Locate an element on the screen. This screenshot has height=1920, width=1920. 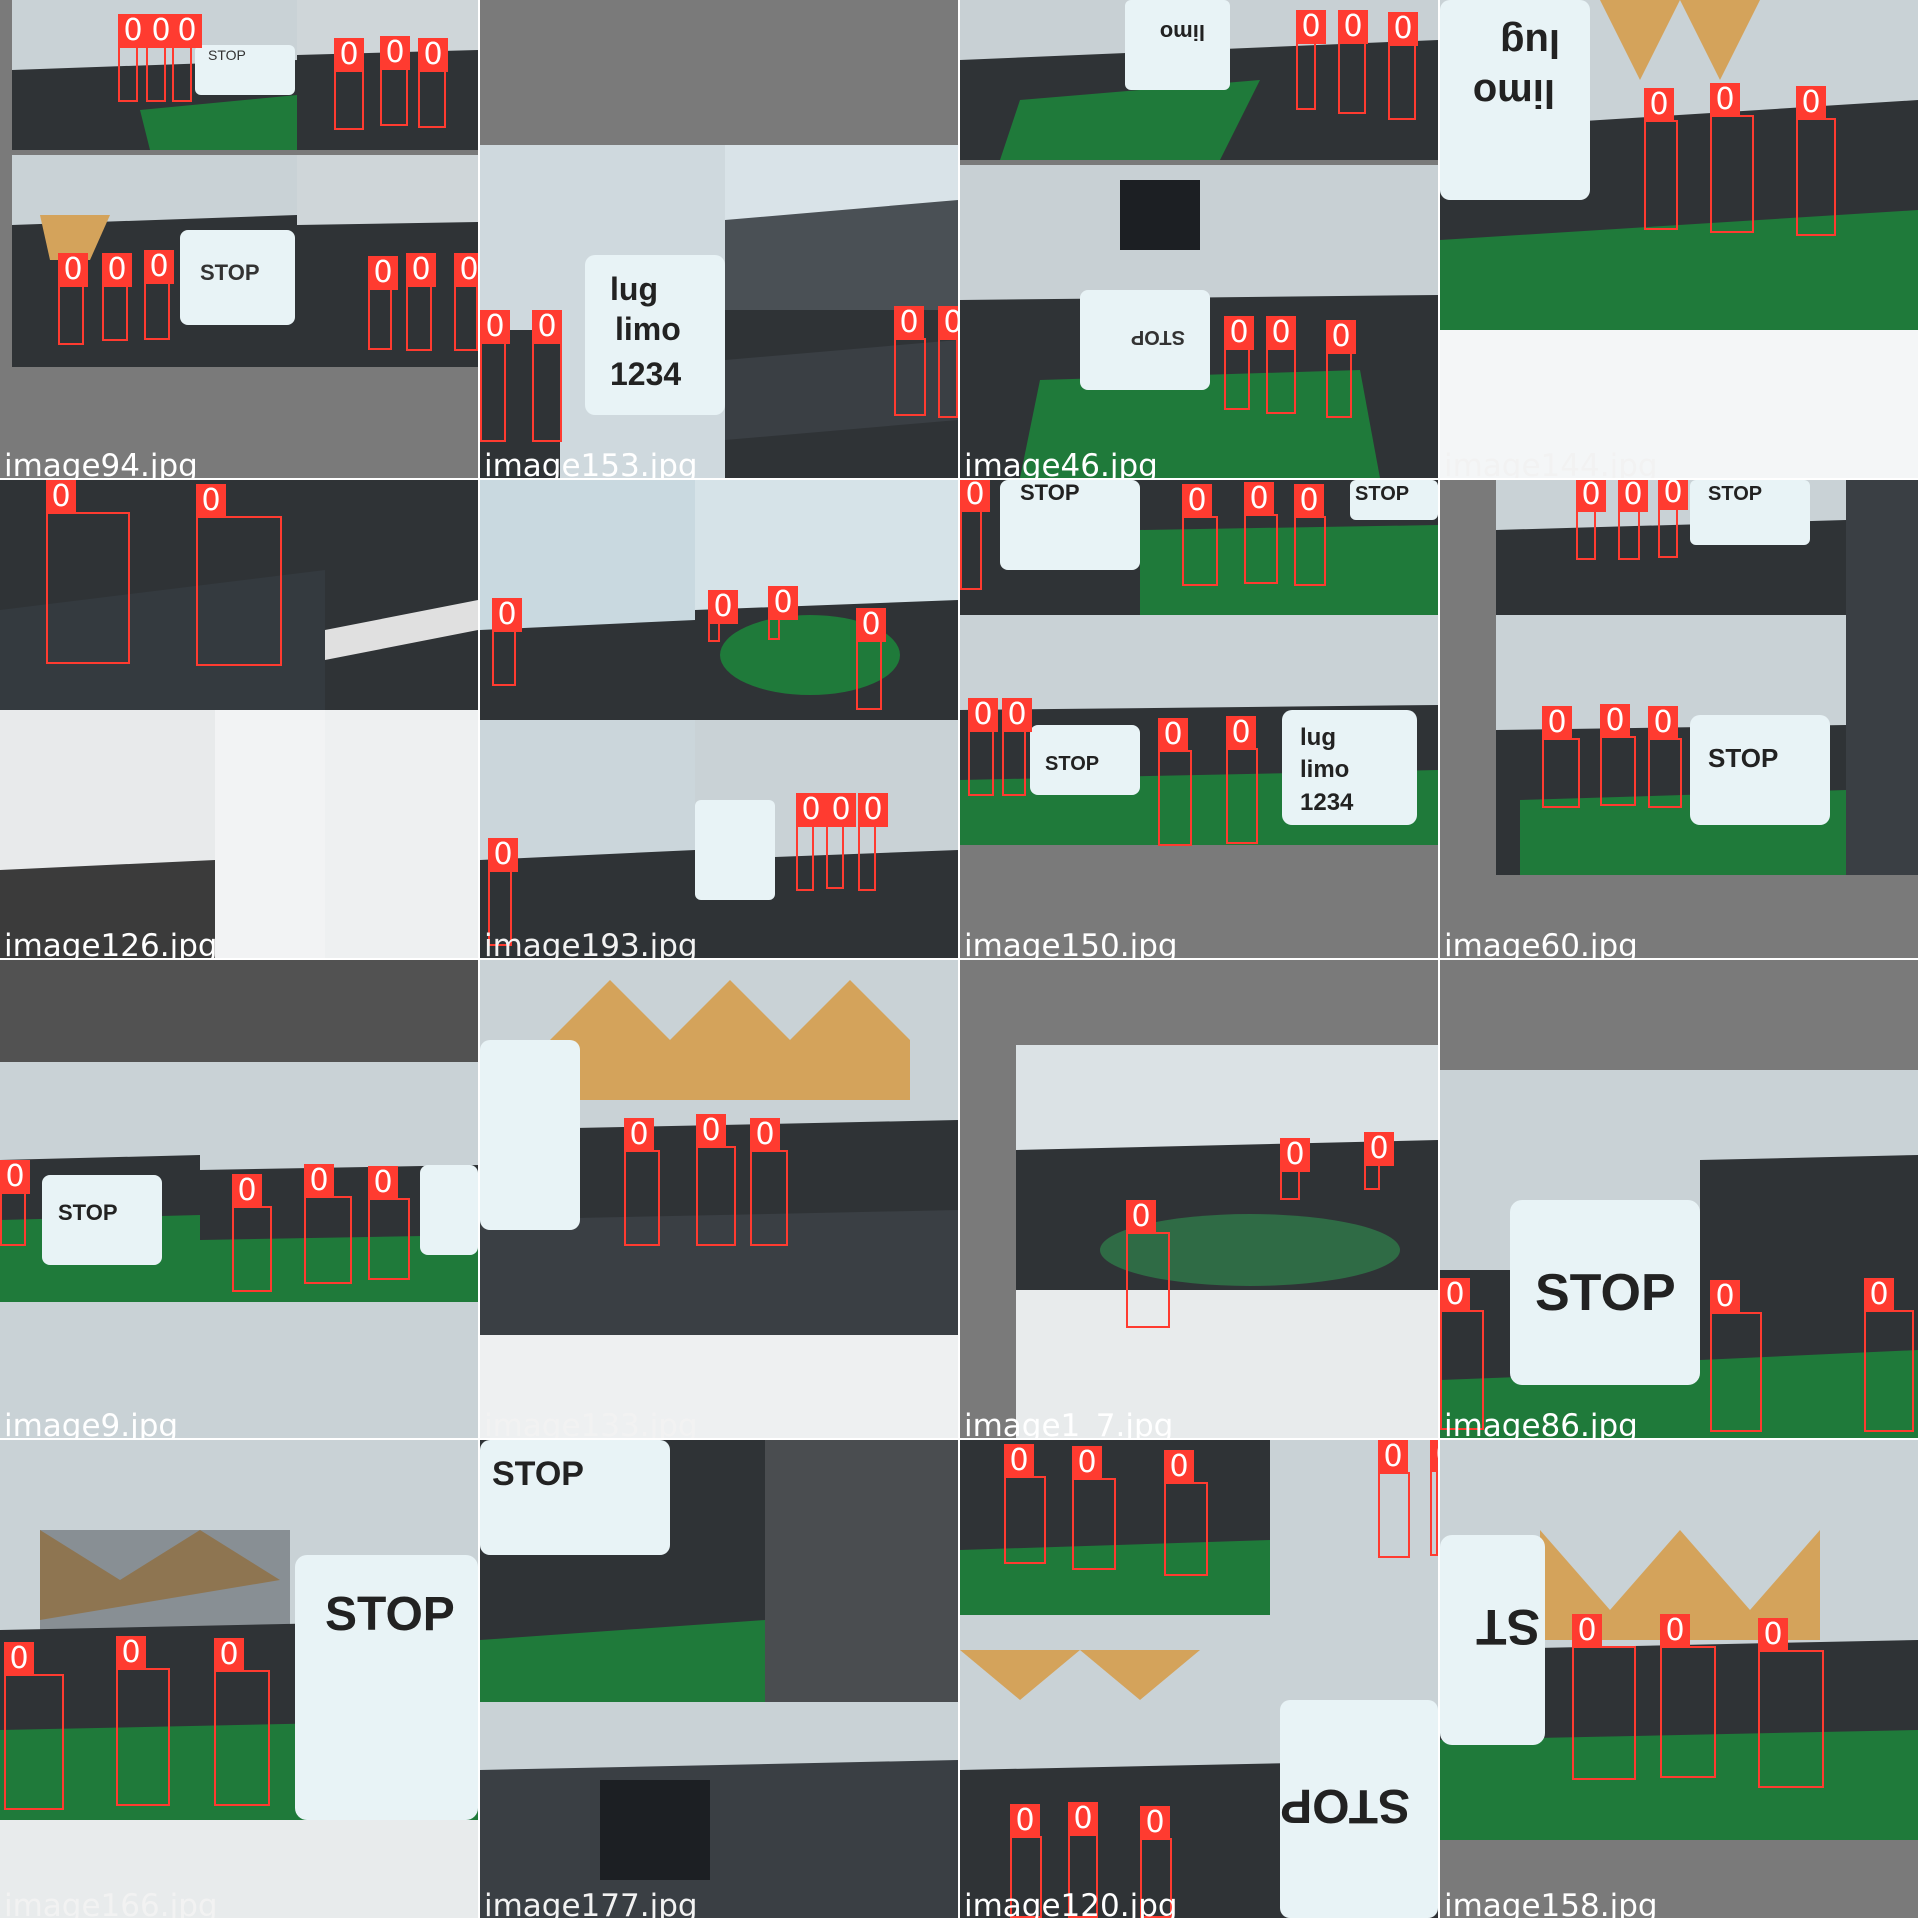
mosaic-scene: lug limo is located at coordinates (1679, 239).